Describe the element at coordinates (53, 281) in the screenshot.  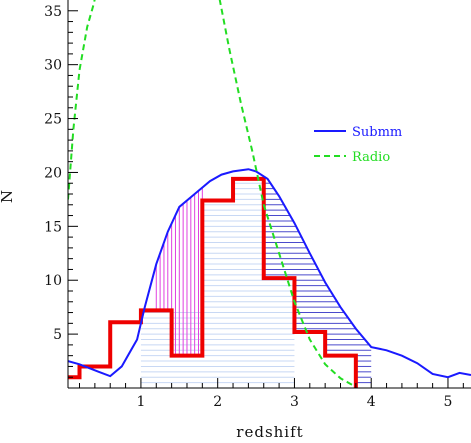
I see `y-tick-label: 10` at that location.